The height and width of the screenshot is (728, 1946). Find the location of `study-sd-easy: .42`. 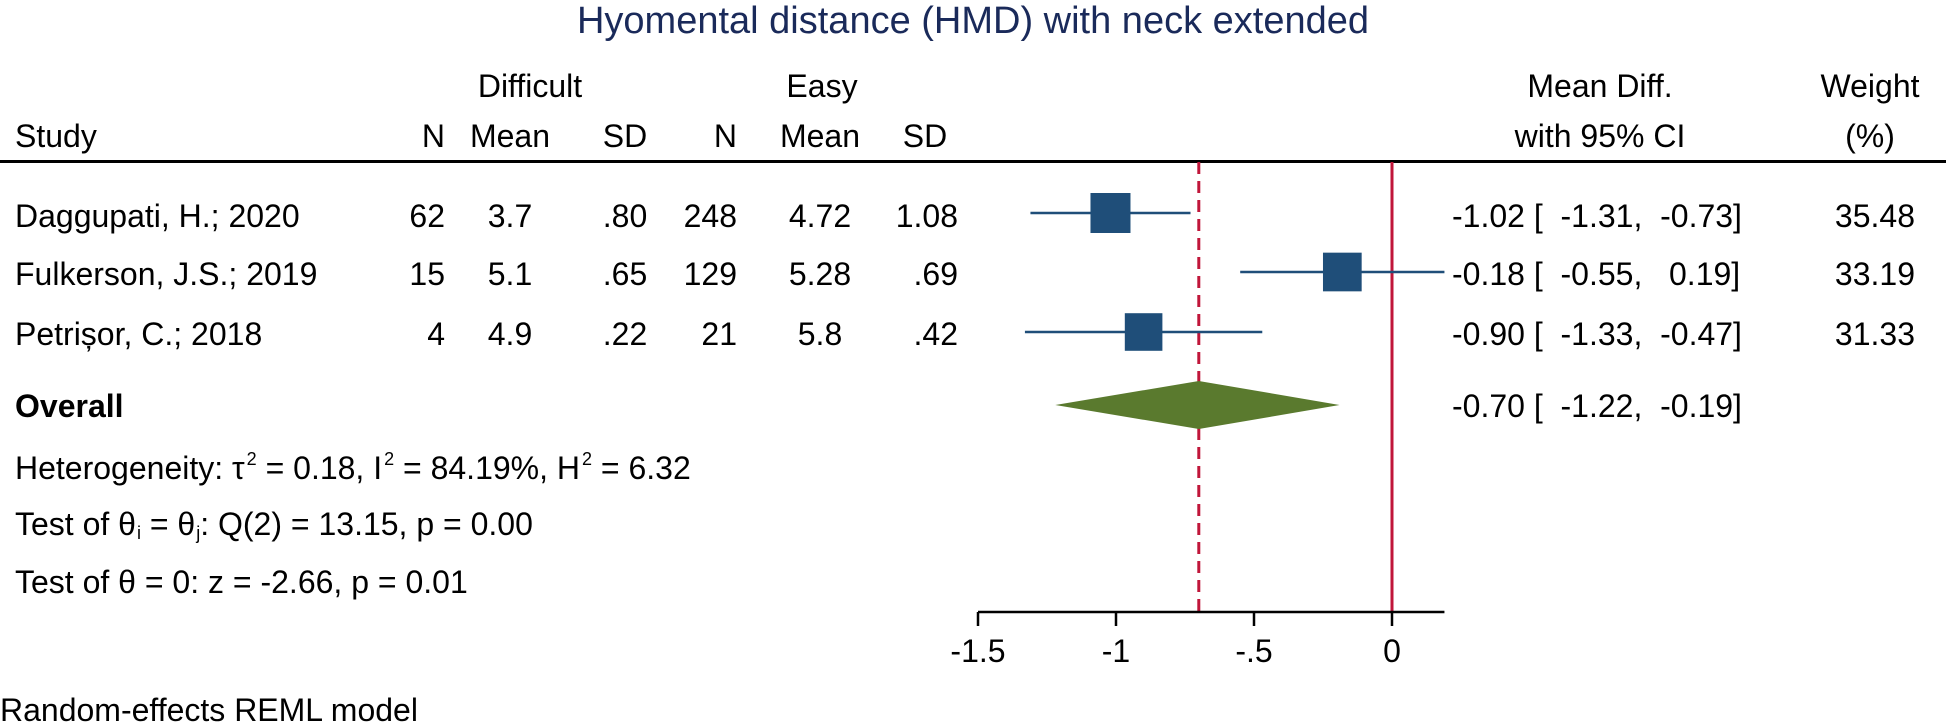

study-sd-easy: .42 is located at coordinates (935, 334).